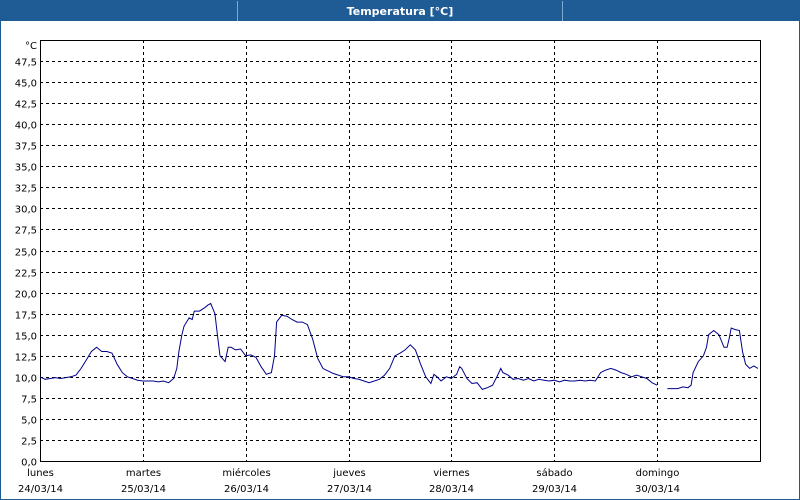 This screenshot has height=500, width=800. What do you see at coordinates (554, 473) in the screenshot?
I see `x-tick-day-label: sábado` at bounding box center [554, 473].